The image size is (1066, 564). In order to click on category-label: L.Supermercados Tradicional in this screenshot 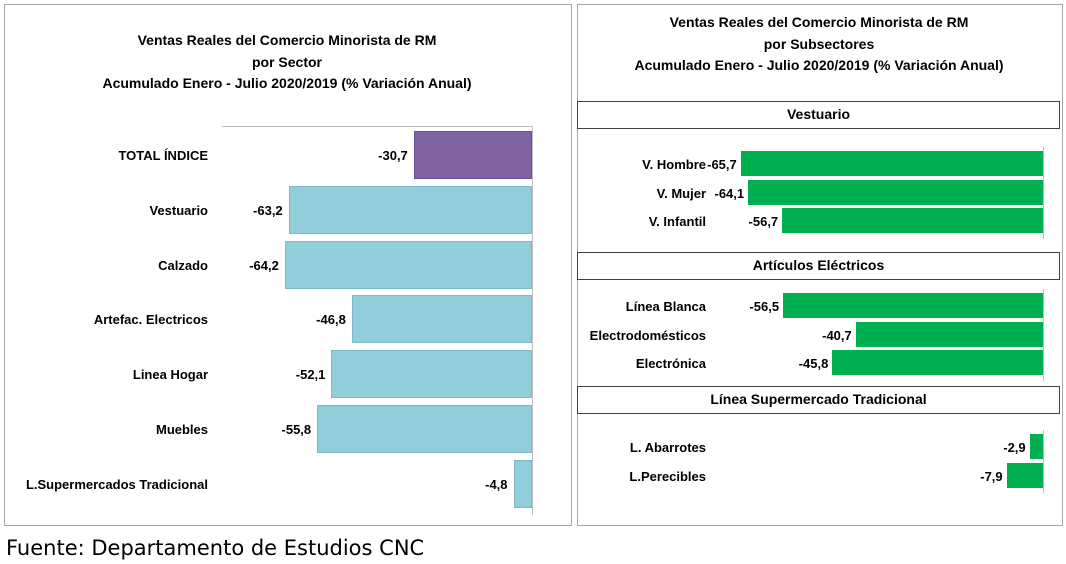, I will do `click(116, 484)`.